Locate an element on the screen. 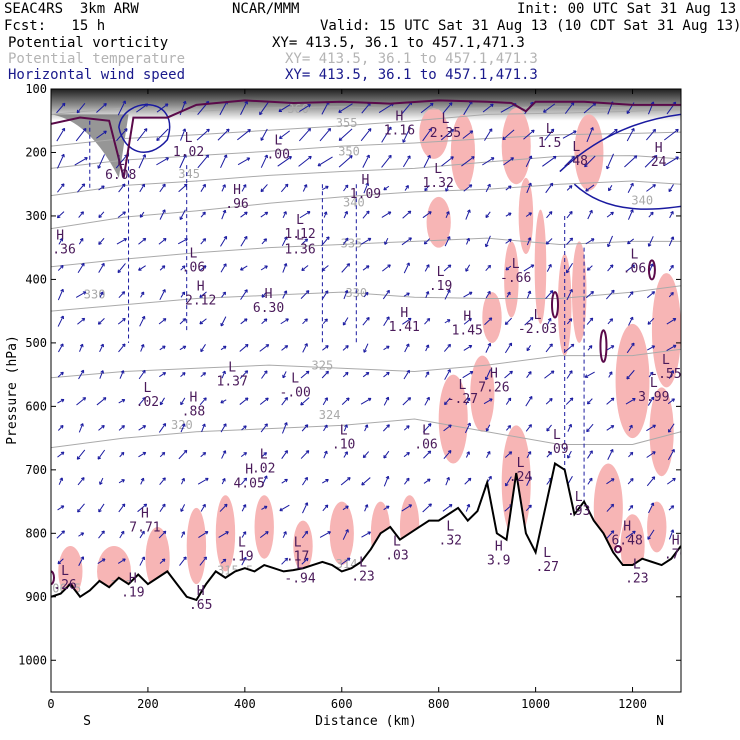 The image size is (740, 740). pv-extremum-value: -.94 is located at coordinates (299, 578).